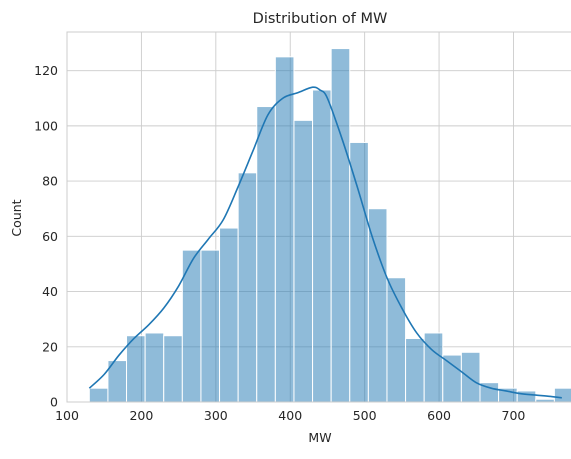  Describe the element at coordinates (50, 181) in the screenshot. I see `y-tick-label: 80` at that location.